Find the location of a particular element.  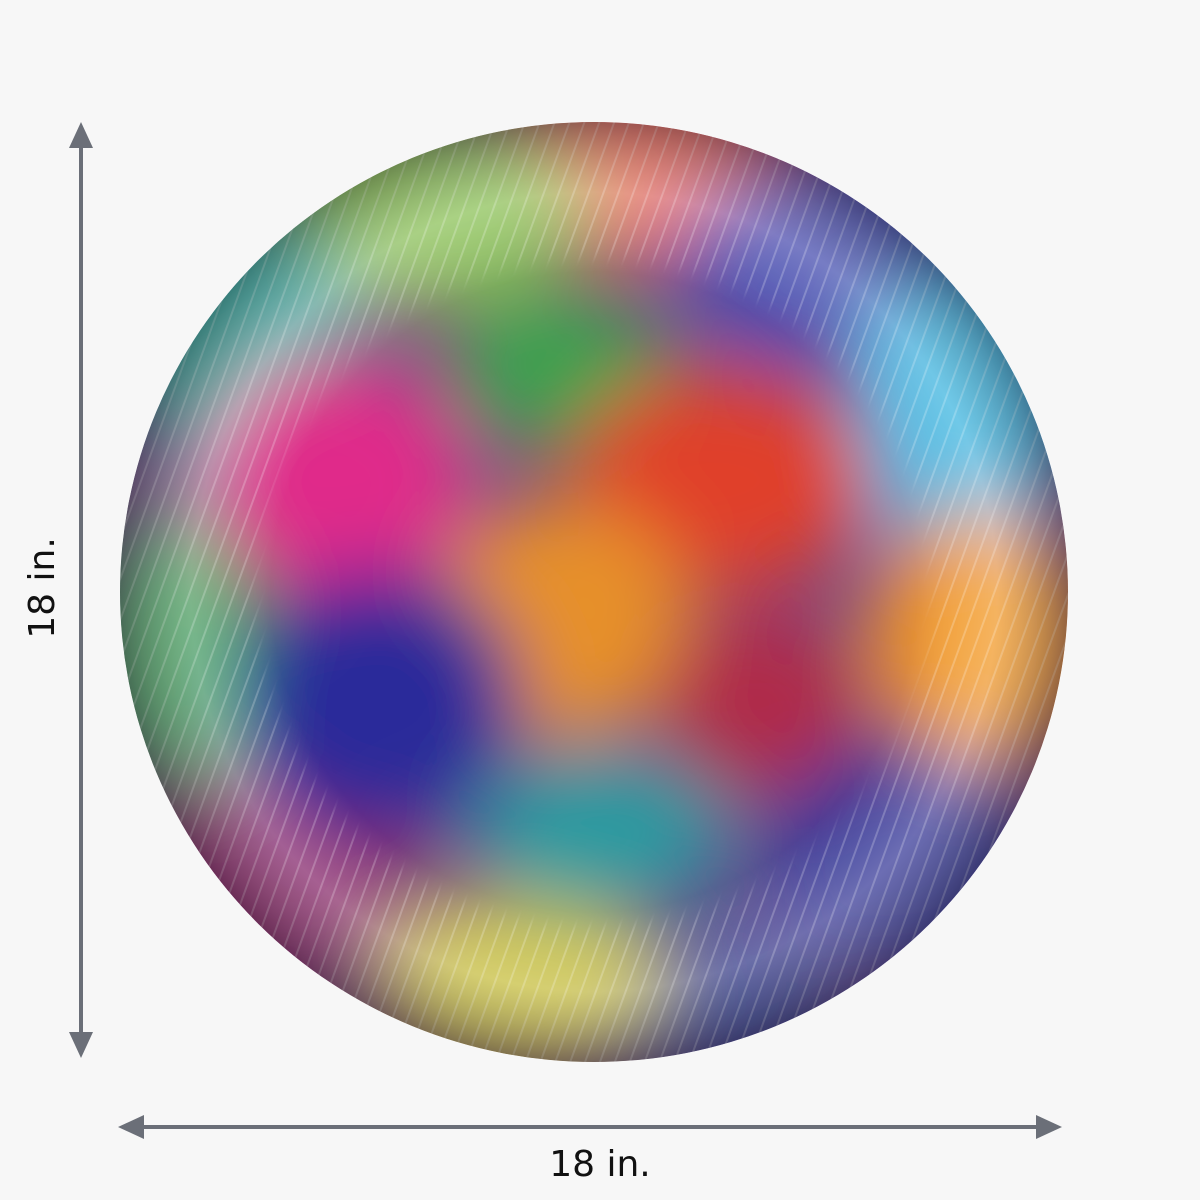

width-dimension: 18 in. is located at coordinates (590, 1150).